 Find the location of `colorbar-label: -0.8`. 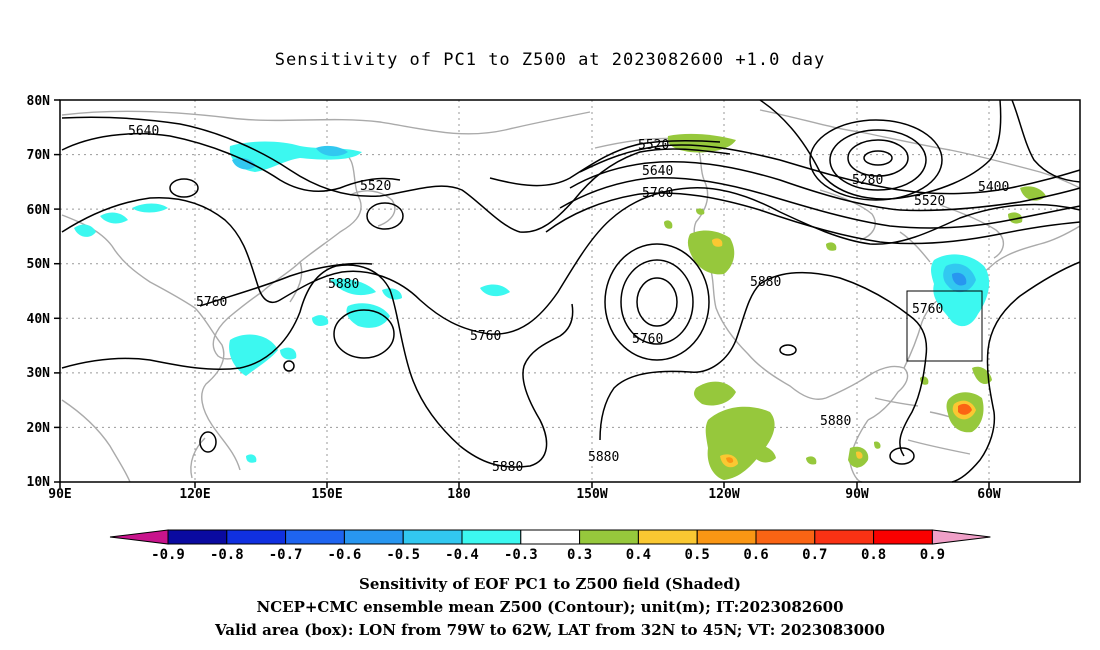

colorbar-label: -0.8 is located at coordinates (227, 555).